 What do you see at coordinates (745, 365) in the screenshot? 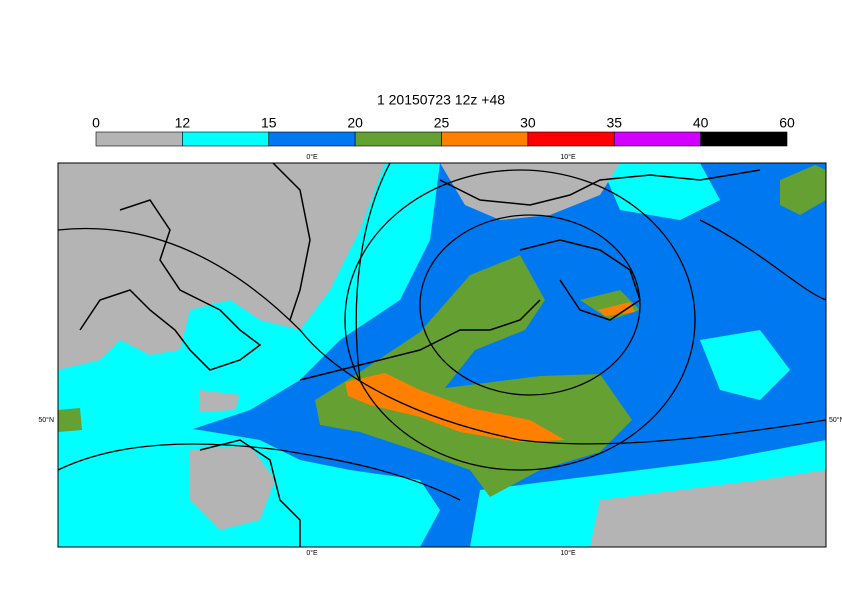
I see `region-cyan` at bounding box center [745, 365].